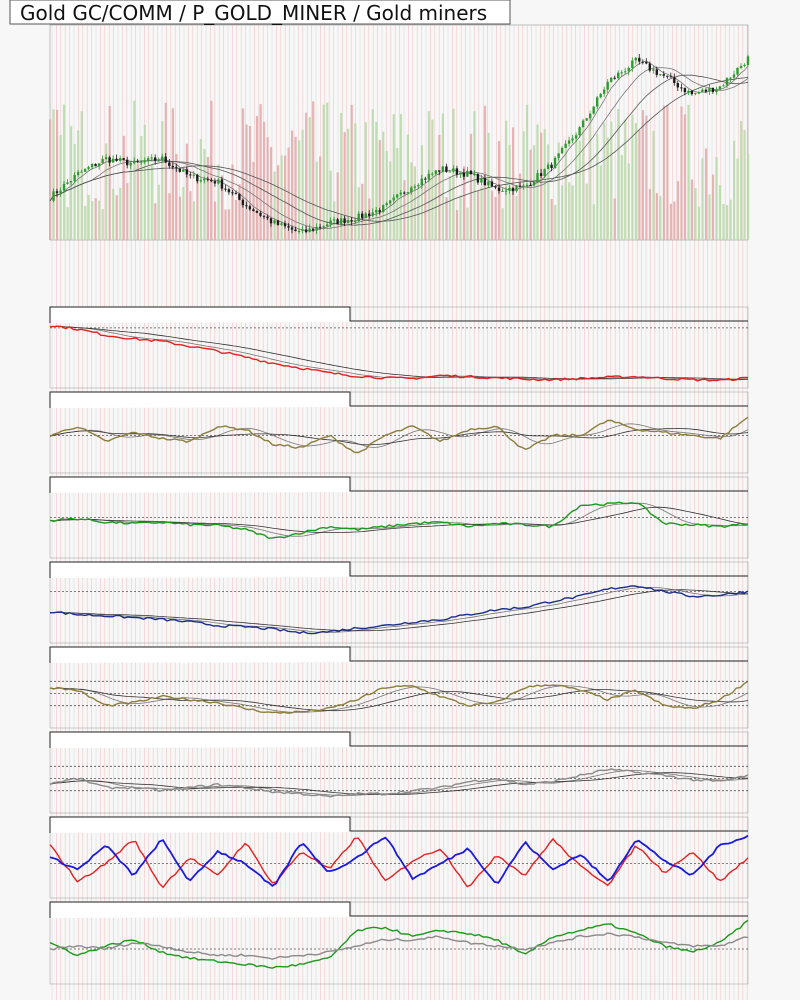 This screenshot has width=800, height=1000. I want to click on panel-breadth_score_short, so click(399, 857).